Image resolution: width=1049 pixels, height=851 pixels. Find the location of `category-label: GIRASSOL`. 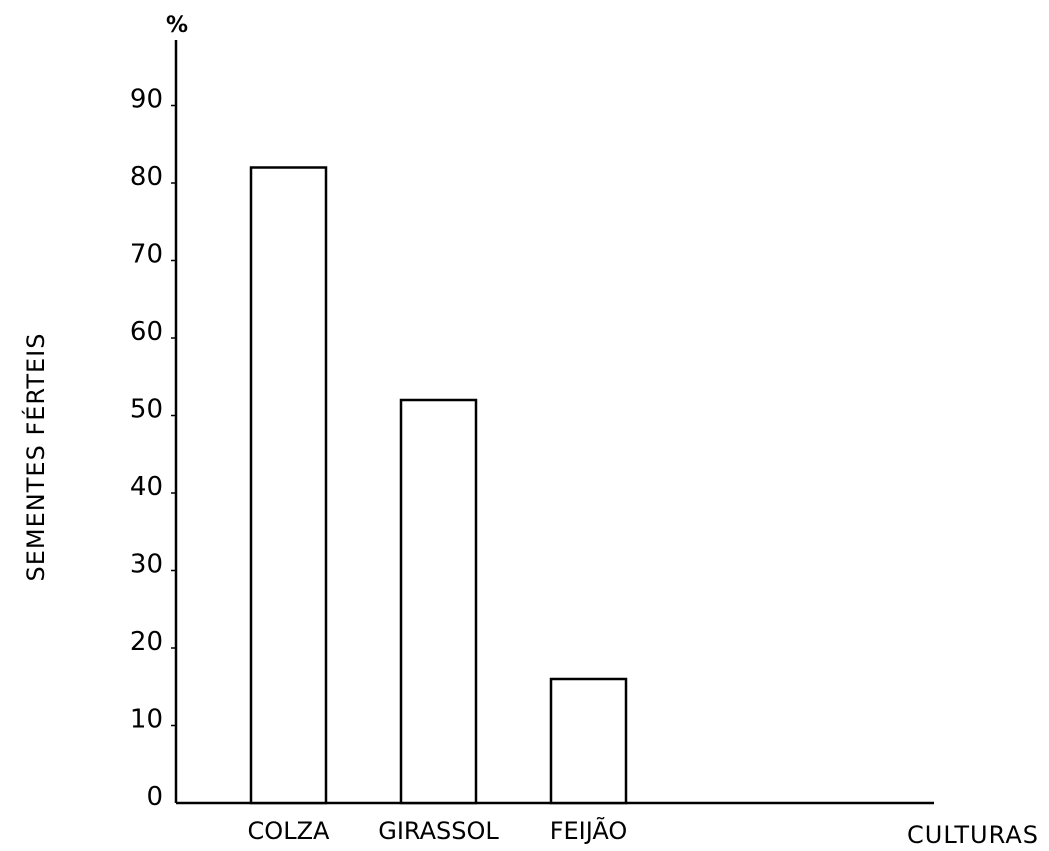

category-label: GIRASSOL is located at coordinates (438, 831).